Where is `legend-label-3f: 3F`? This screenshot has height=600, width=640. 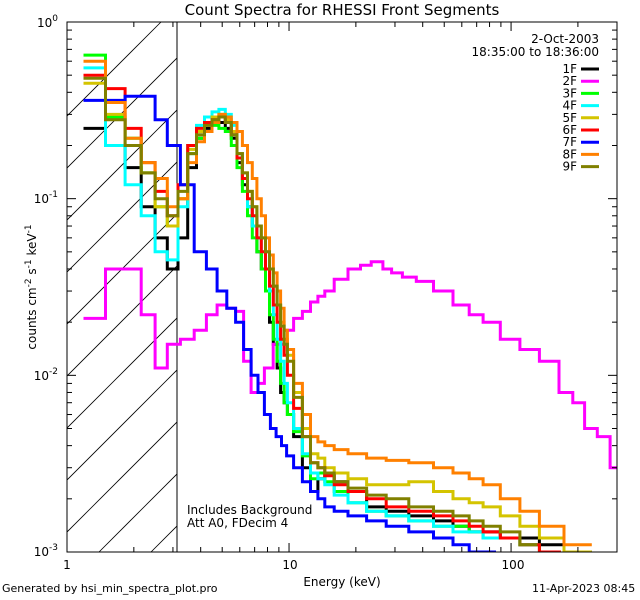
legend-label-3f: 3F is located at coordinates (569, 93).